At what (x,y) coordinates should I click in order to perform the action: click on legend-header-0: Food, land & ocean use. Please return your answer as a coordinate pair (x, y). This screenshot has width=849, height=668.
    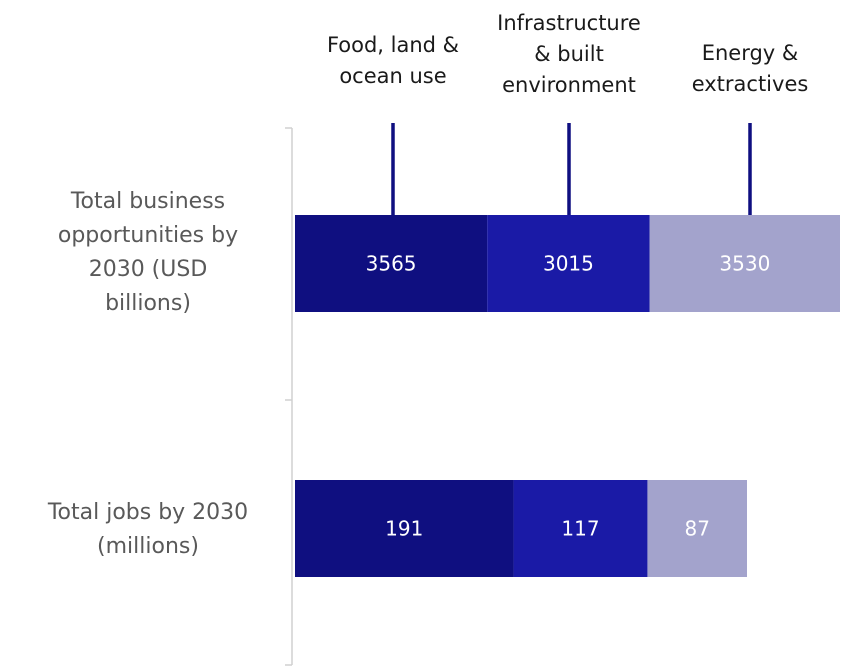
    Looking at the image, I should click on (393, 61).